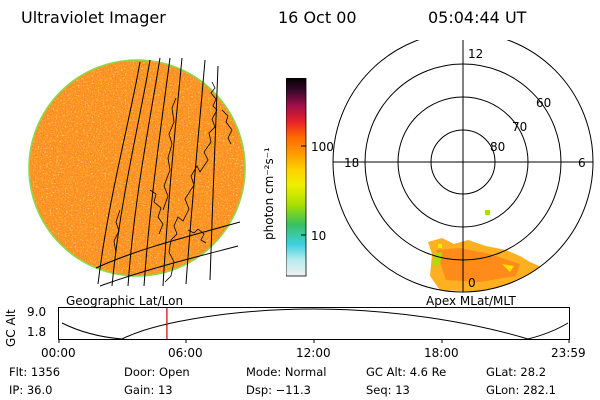  Describe the element at coordinates (544, 103) in the screenshot. I see `mlat-label-60: 60` at that location.